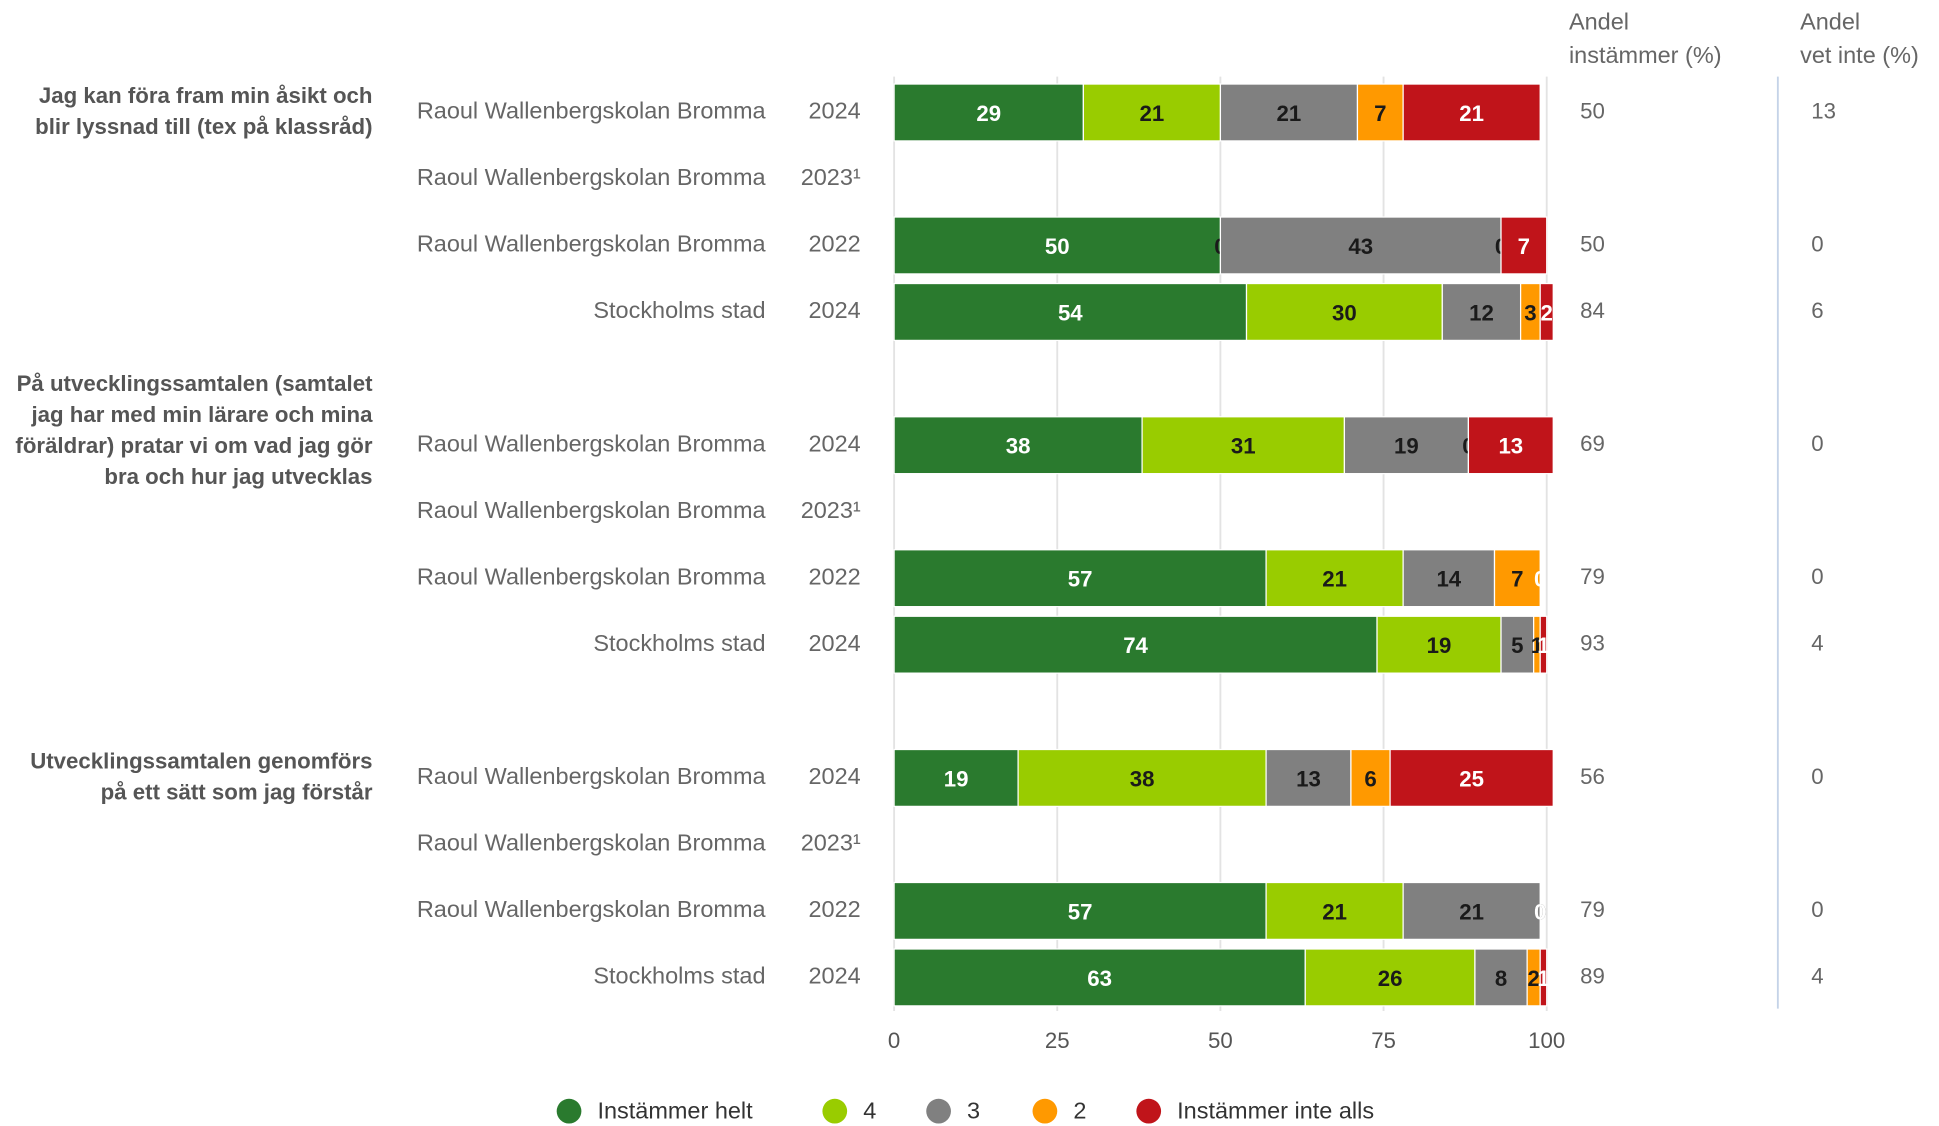 Image resolution: width=1939 pixels, height=1126 pixels. Describe the element at coordinates (1275, 1111) in the screenshot. I see `legend-label: Instämmer inte alls` at that location.